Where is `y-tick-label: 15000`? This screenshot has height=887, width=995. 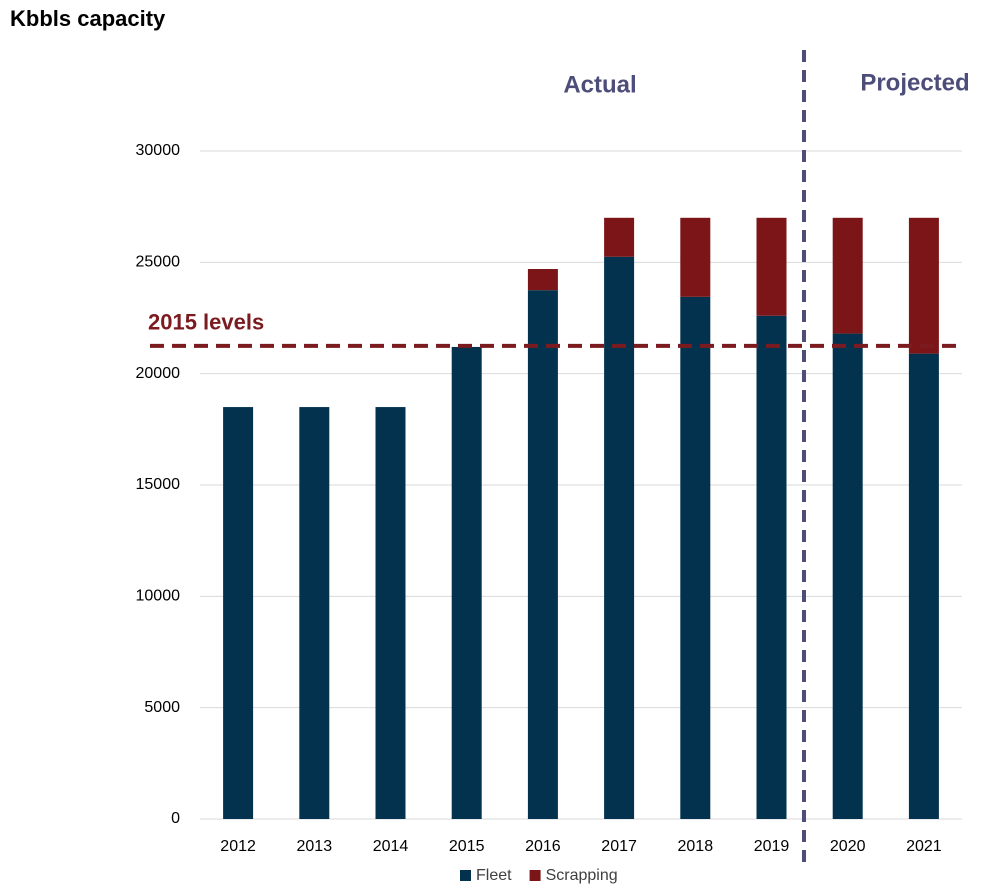 y-tick-label: 15000 is located at coordinates (158, 484).